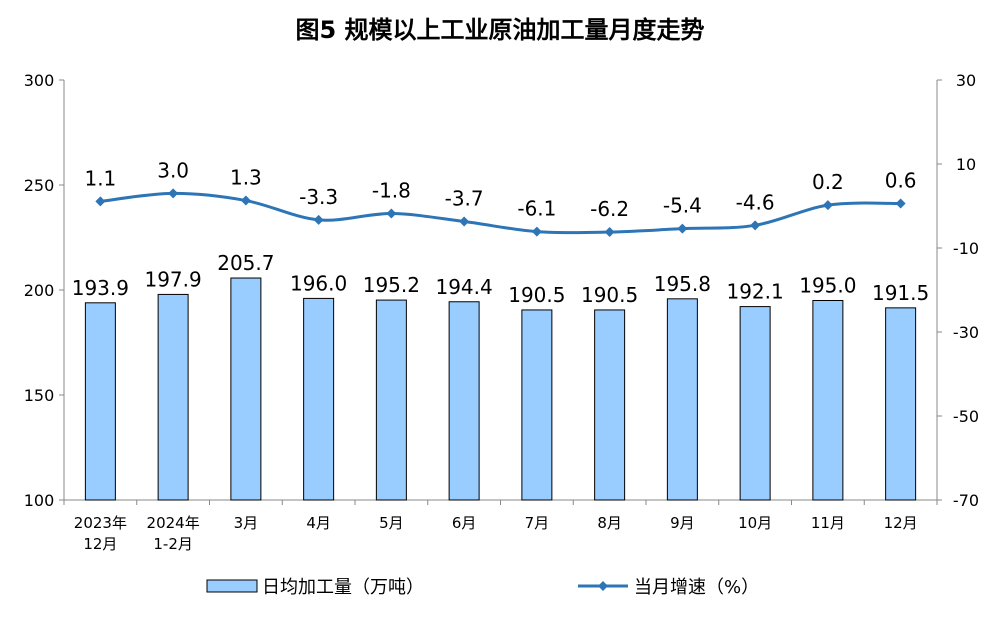  I want to click on line-data-label: -3.3, so click(318, 197).